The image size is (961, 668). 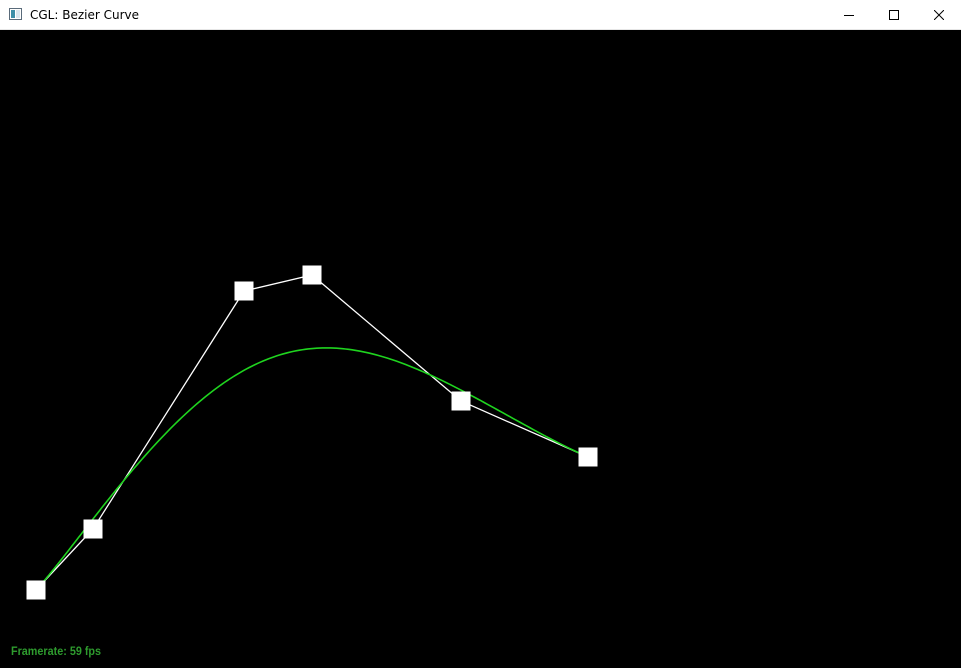 I want to click on close-icon, so click(x=938, y=14).